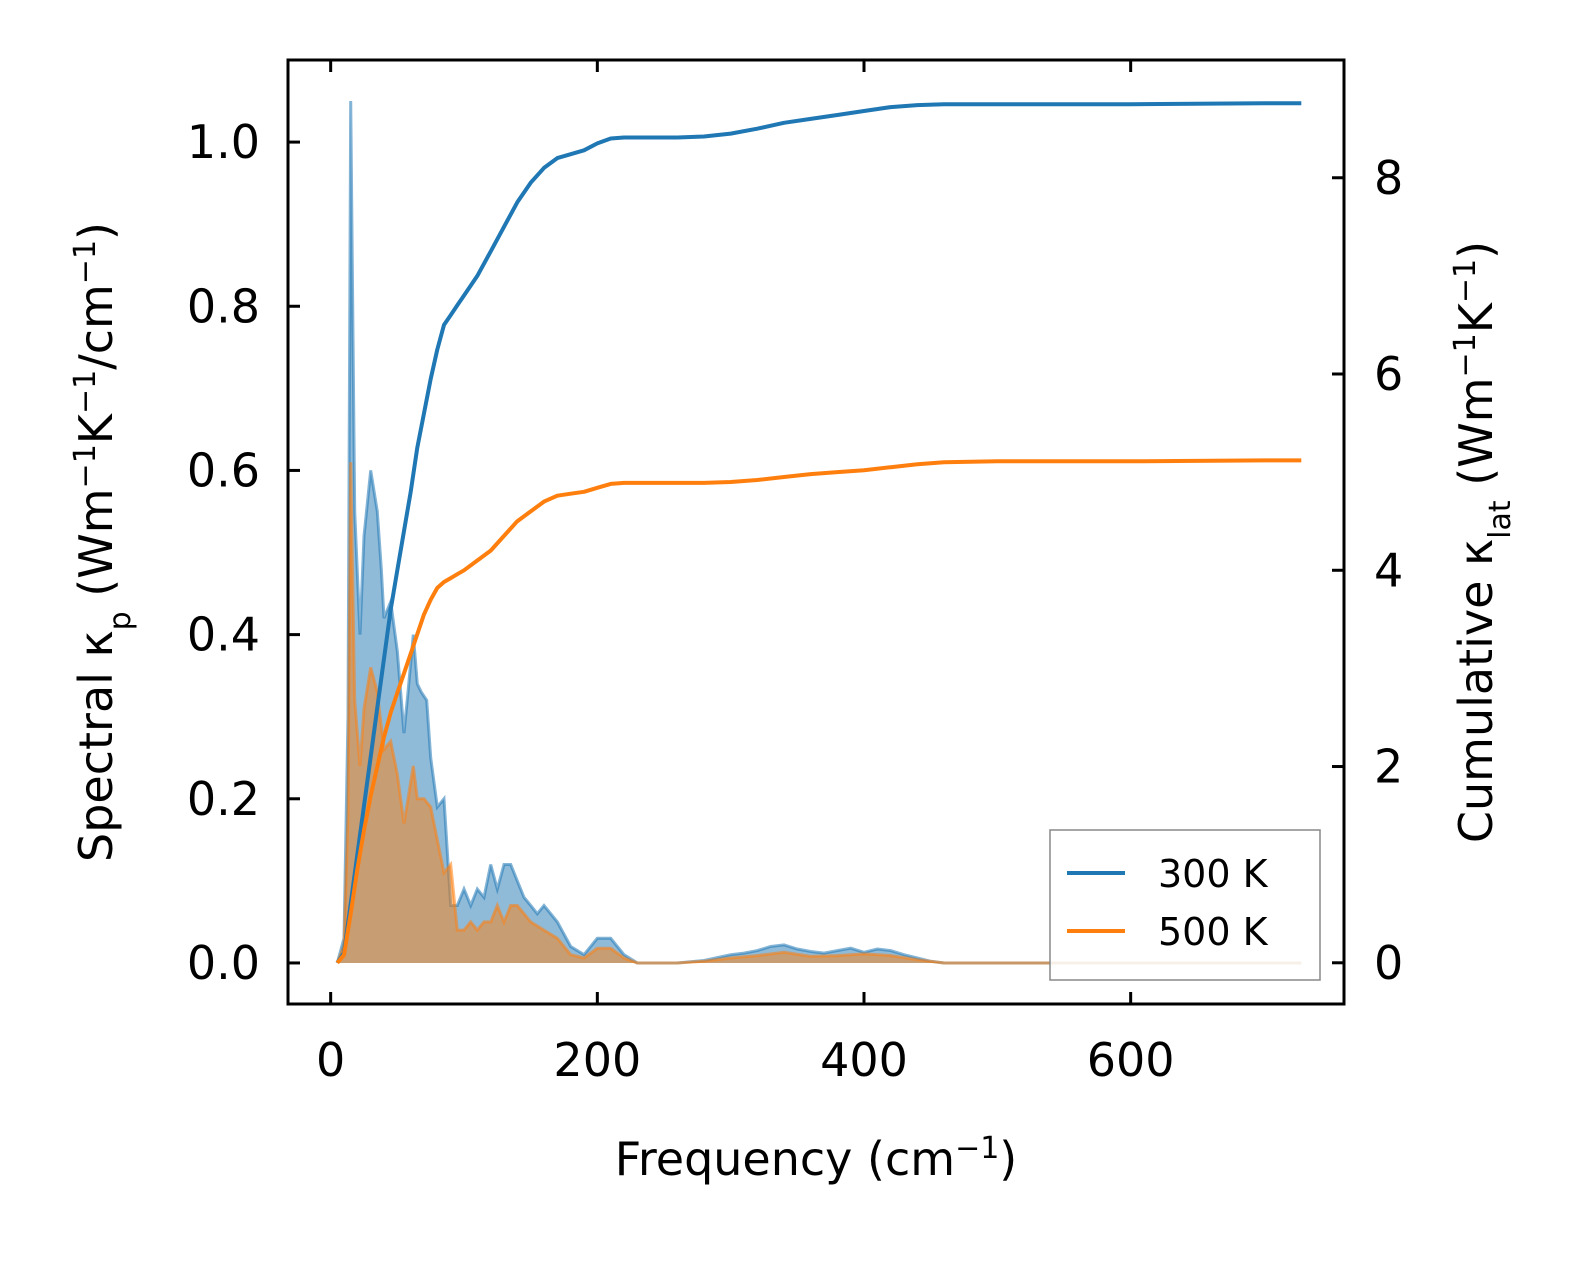 The image size is (1586, 1264). Describe the element at coordinates (1388, 963) in the screenshot. I see `y-right-tick-label: 0` at that location.